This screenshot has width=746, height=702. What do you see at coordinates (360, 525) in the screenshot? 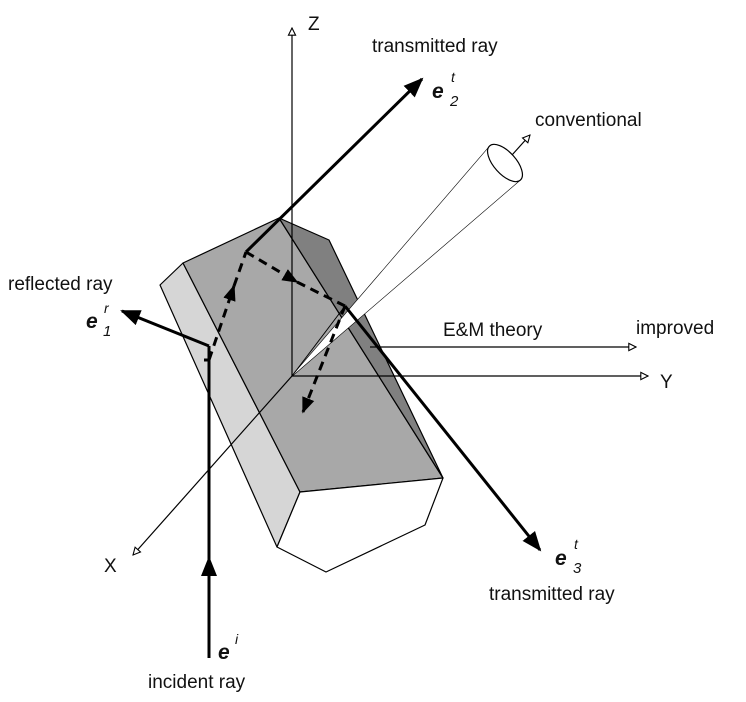
I see `crystal-end-face` at bounding box center [360, 525].